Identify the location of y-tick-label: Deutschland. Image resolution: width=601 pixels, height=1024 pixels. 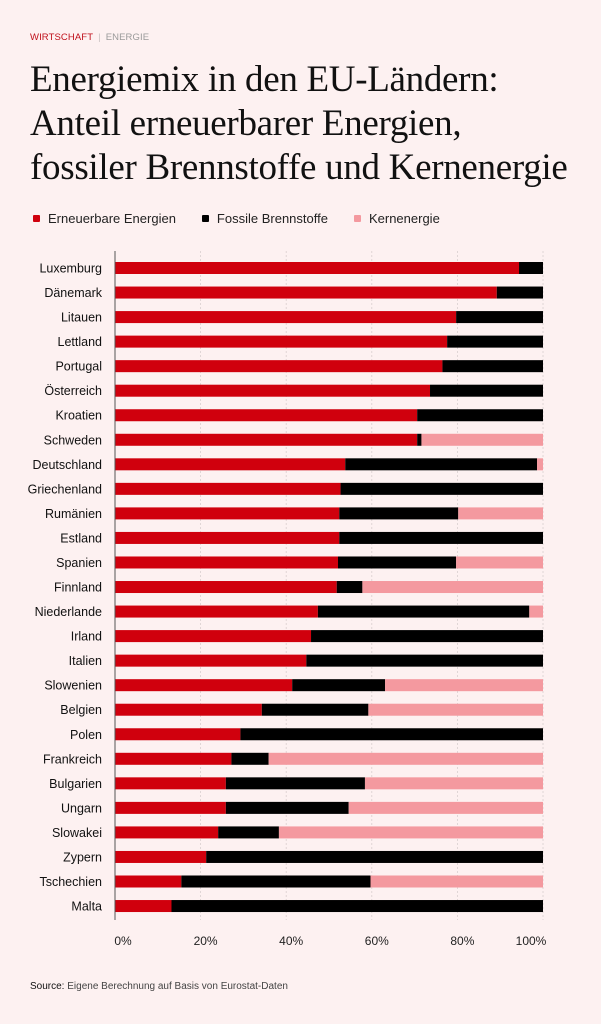
(68, 465).